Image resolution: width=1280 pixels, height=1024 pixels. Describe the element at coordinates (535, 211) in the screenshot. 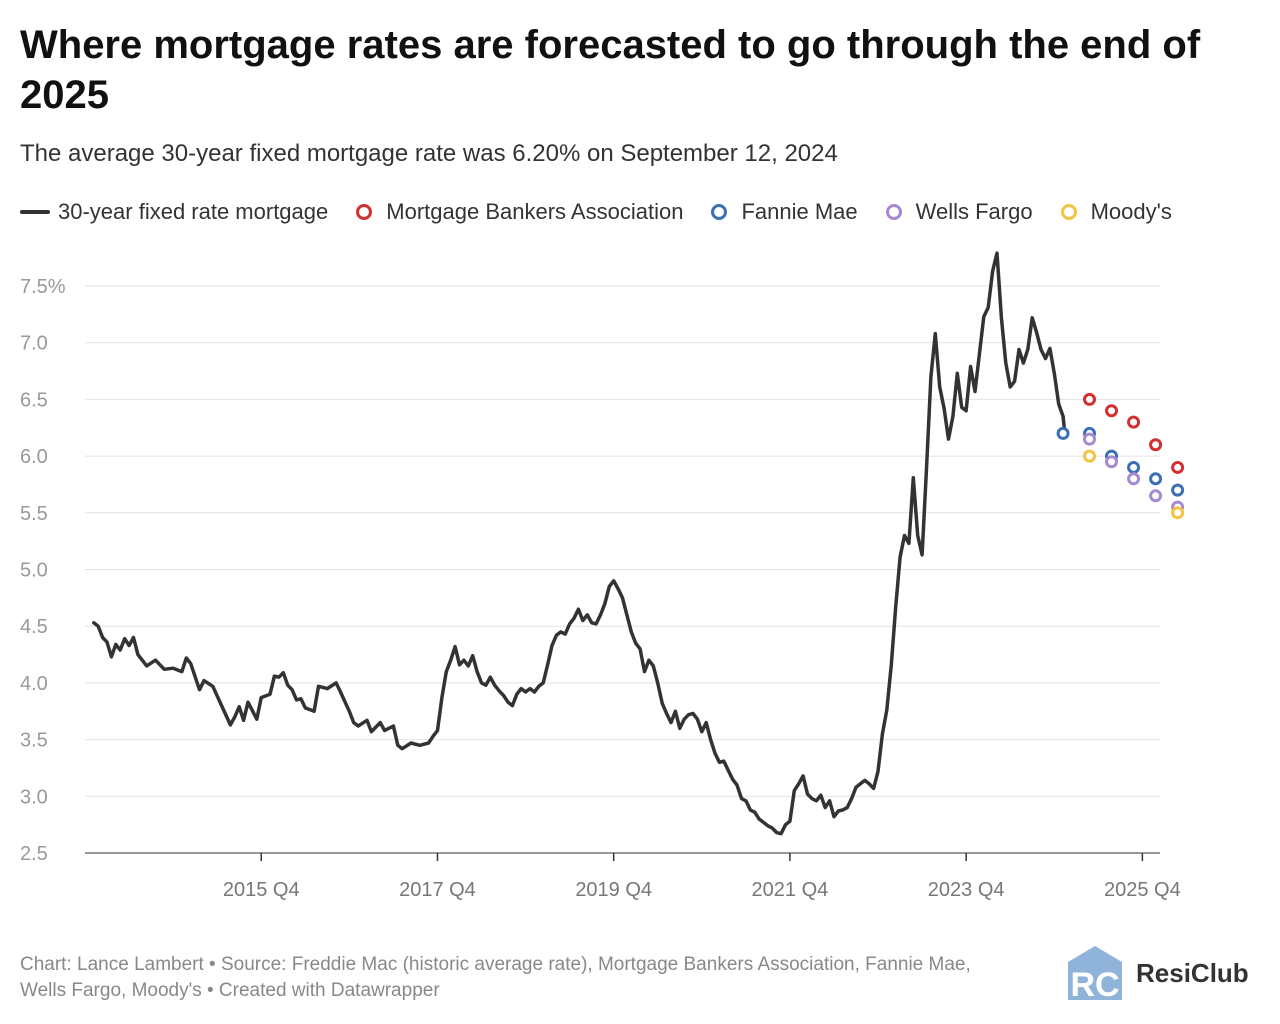

I see `legend-label: Mortgage Bankers Association` at that location.